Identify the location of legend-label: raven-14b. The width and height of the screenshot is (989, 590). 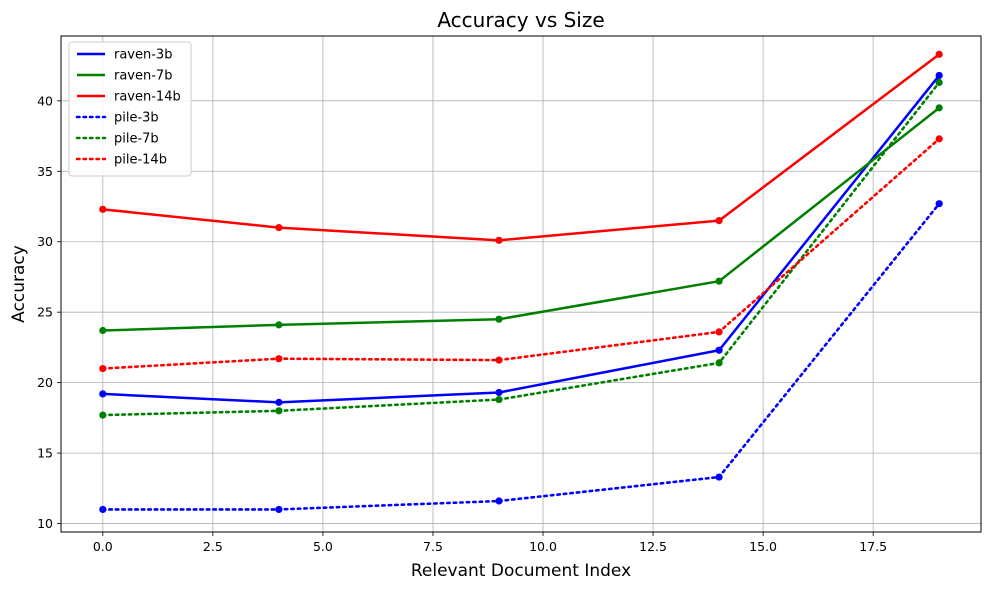
(147, 97).